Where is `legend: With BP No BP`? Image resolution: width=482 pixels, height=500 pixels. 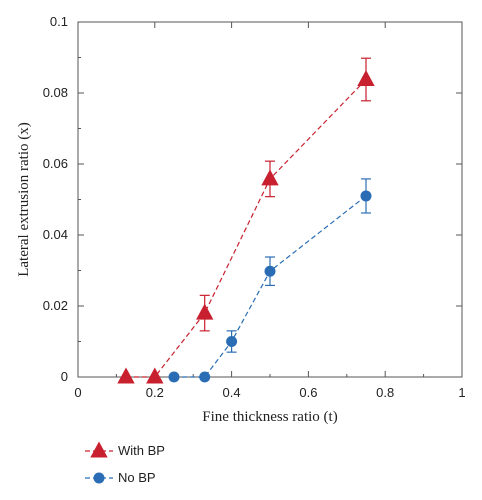 legend: With BP No BP is located at coordinates (125, 463).